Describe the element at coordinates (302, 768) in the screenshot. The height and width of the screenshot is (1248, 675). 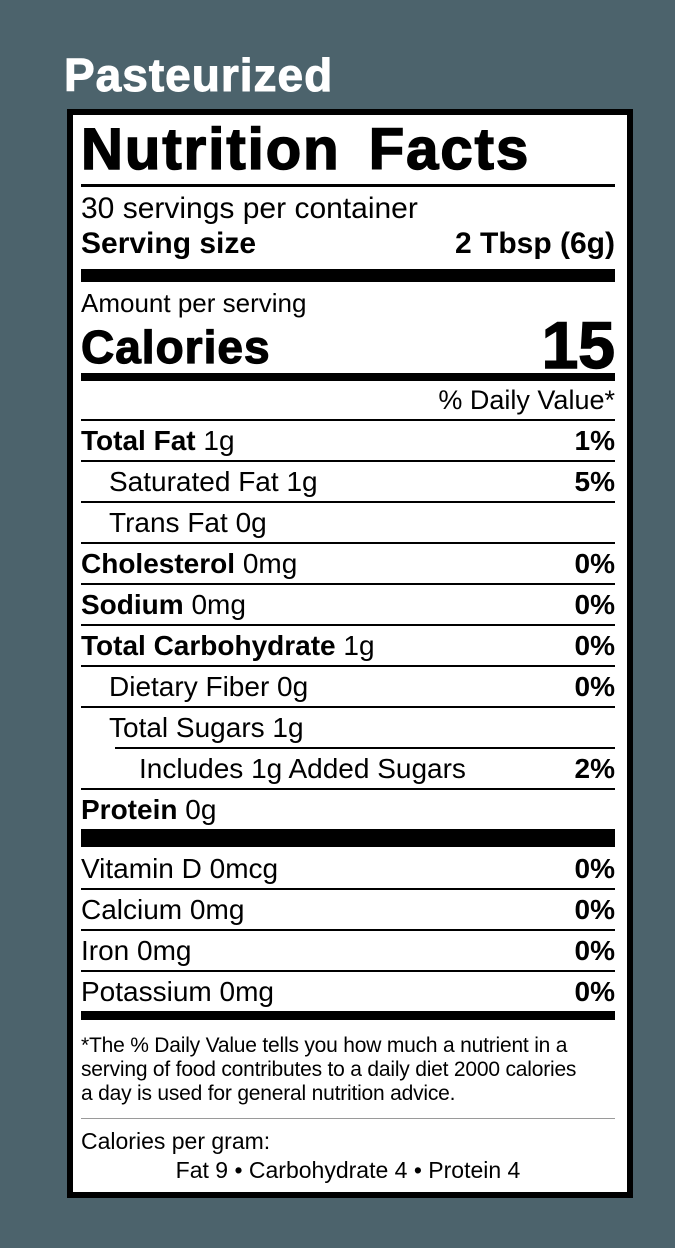
I see `nutrient-name: Includes 1g Added Sugars` at that location.